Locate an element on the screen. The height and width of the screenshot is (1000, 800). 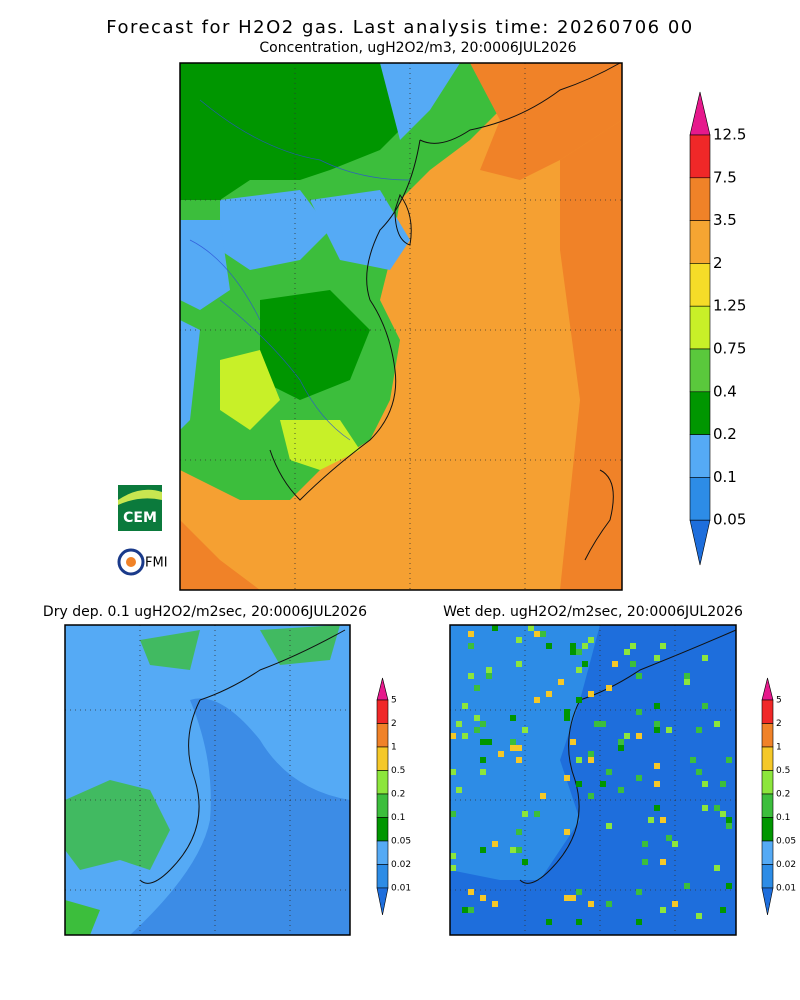
colorbar-label: 7.5 is located at coordinates (725, 177).